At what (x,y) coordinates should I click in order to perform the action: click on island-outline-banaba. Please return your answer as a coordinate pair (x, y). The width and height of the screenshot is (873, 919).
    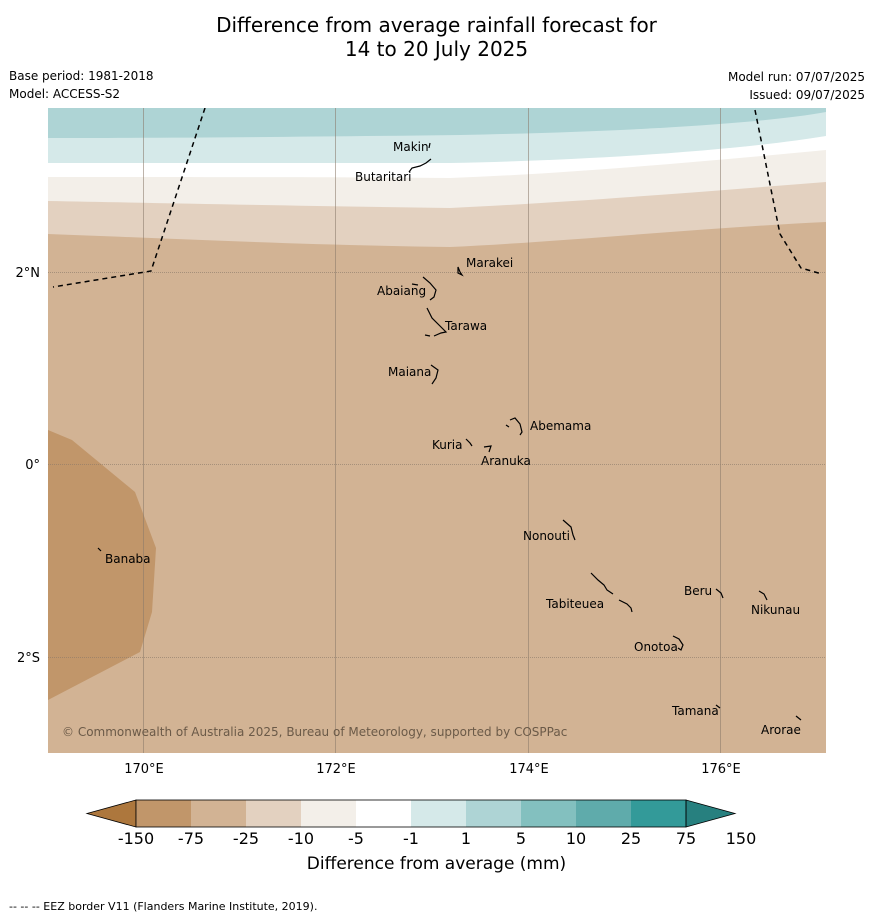
    Looking at the image, I should click on (99, 549).